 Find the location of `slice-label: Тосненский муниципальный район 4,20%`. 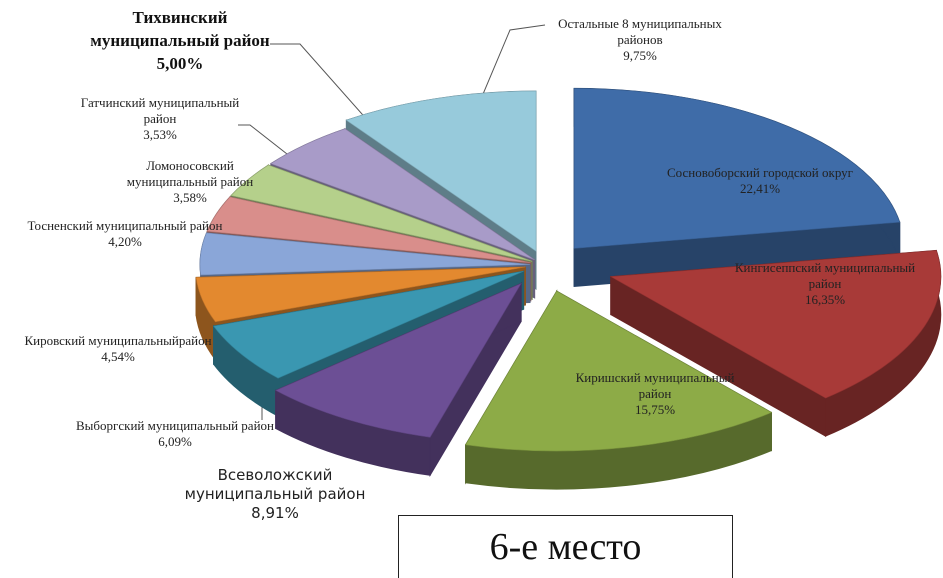

slice-label: Тосненский муниципальный район 4,20% is located at coordinates (125, 234).